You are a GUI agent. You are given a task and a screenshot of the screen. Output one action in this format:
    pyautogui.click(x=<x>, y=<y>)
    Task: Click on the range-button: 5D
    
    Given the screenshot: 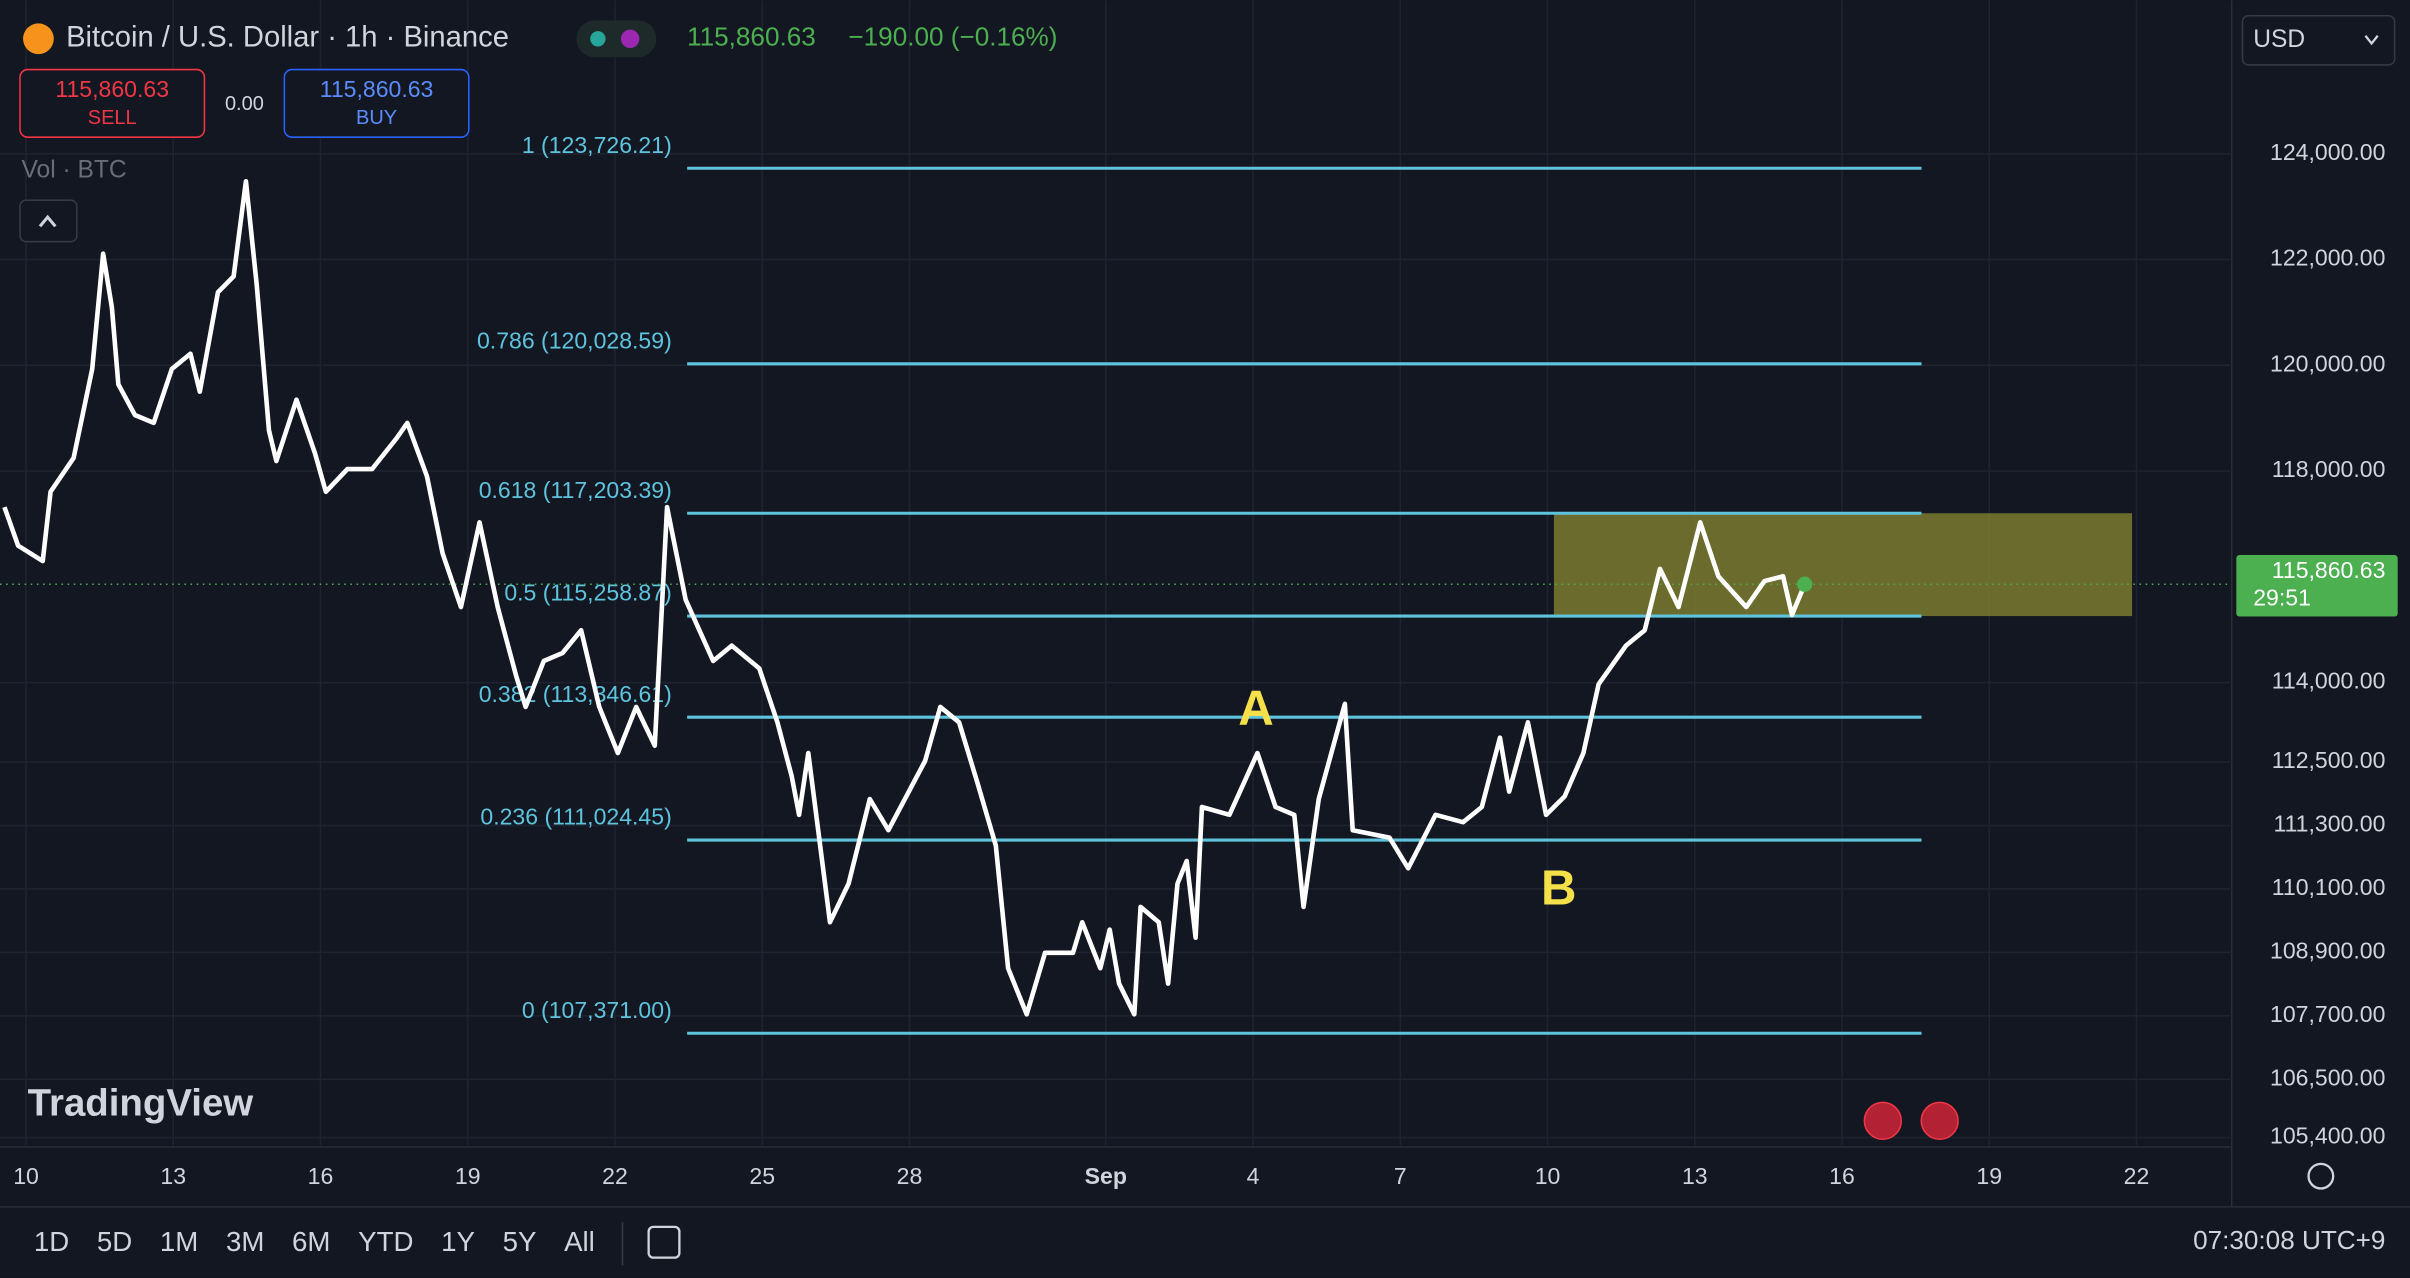 What is the action you would take?
    pyautogui.click(x=114, y=1241)
    